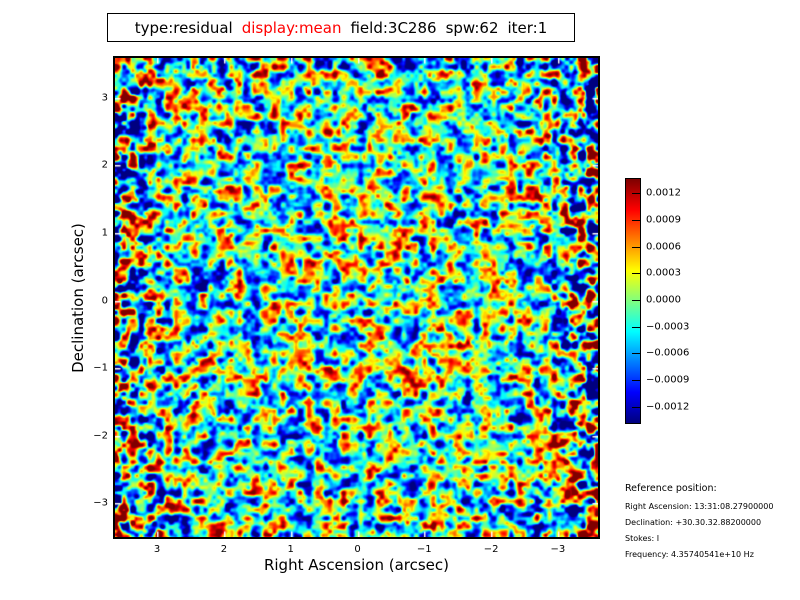 The width and height of the screenshot is (800, 600). Describe the element at coordinates (663, 300) in the screenshot. I see `colorbar-tick-label: 0.0000` at that location.